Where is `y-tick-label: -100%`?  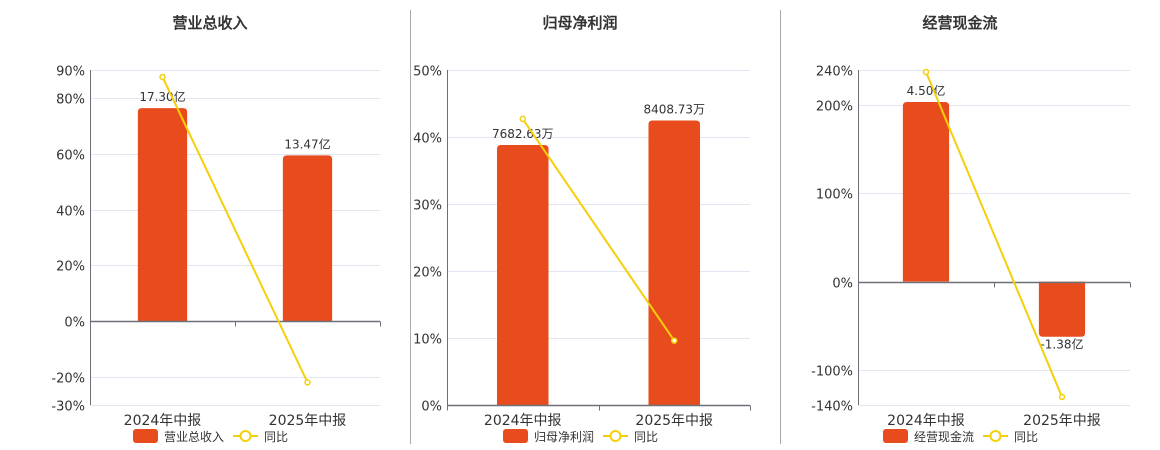 y-tick-label: -100% is located at coordinates (832, 372).